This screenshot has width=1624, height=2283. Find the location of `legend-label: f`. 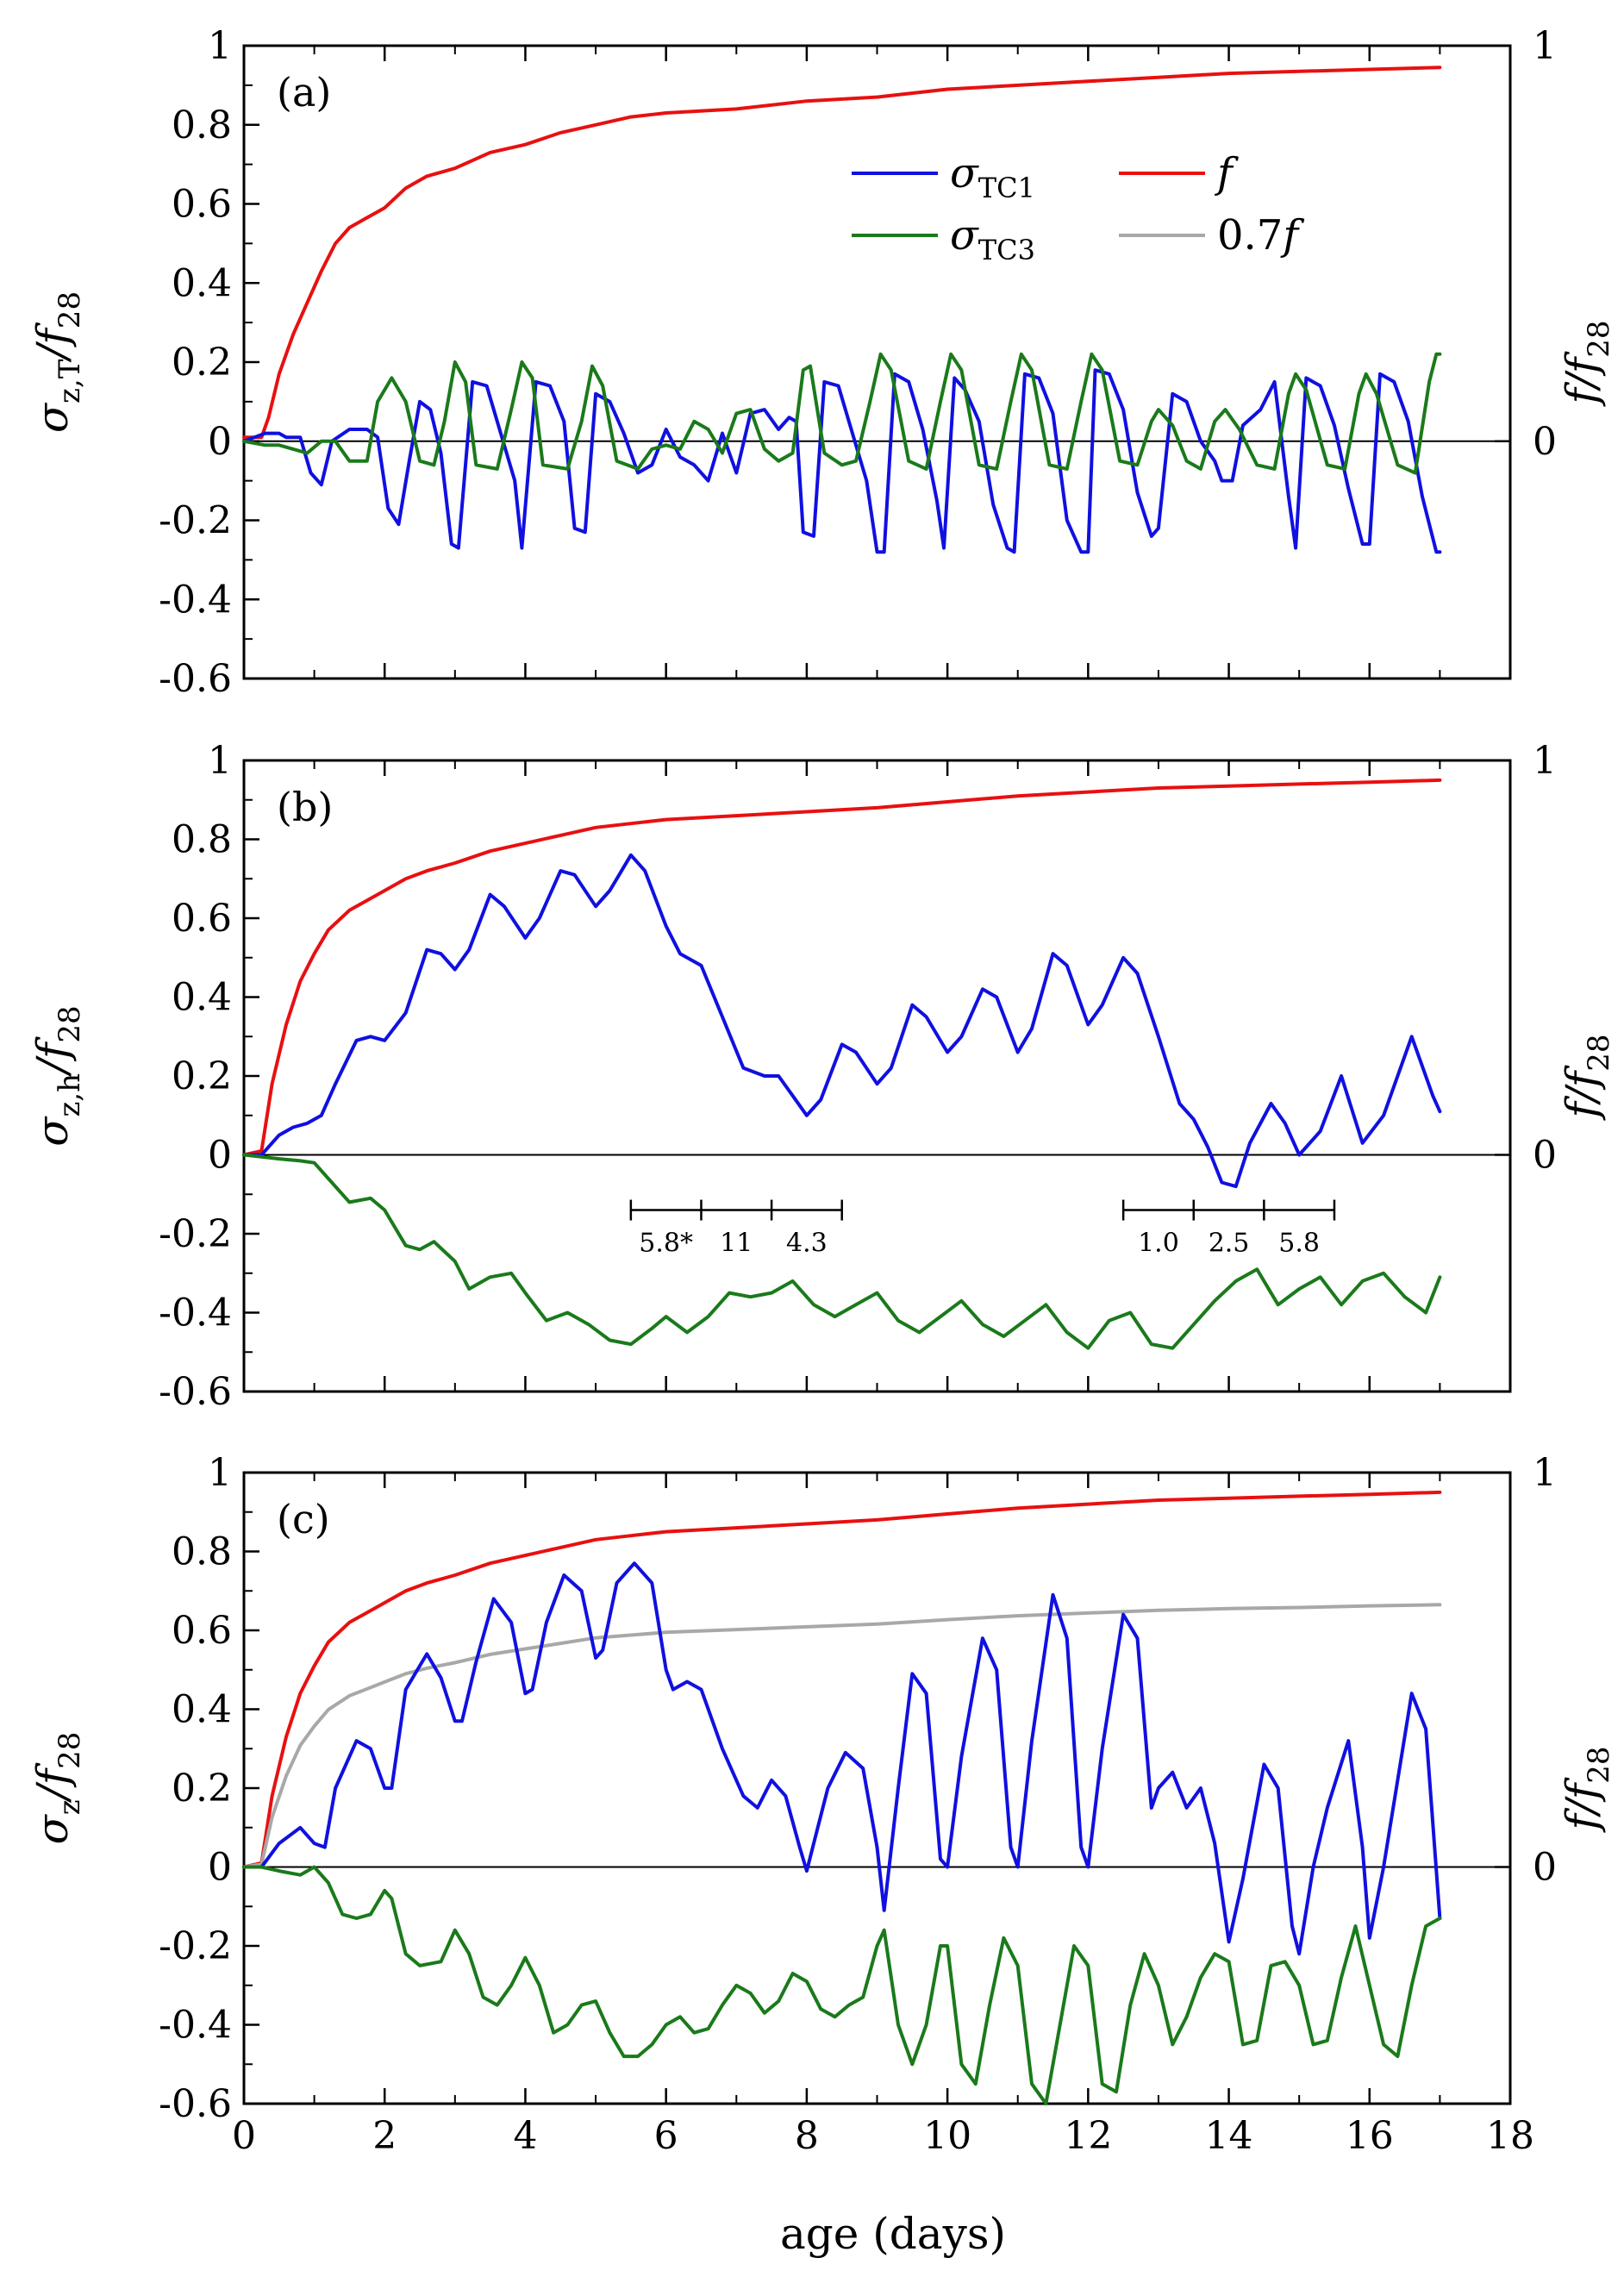

legend-label: f is located at coordinates (1227, 173).